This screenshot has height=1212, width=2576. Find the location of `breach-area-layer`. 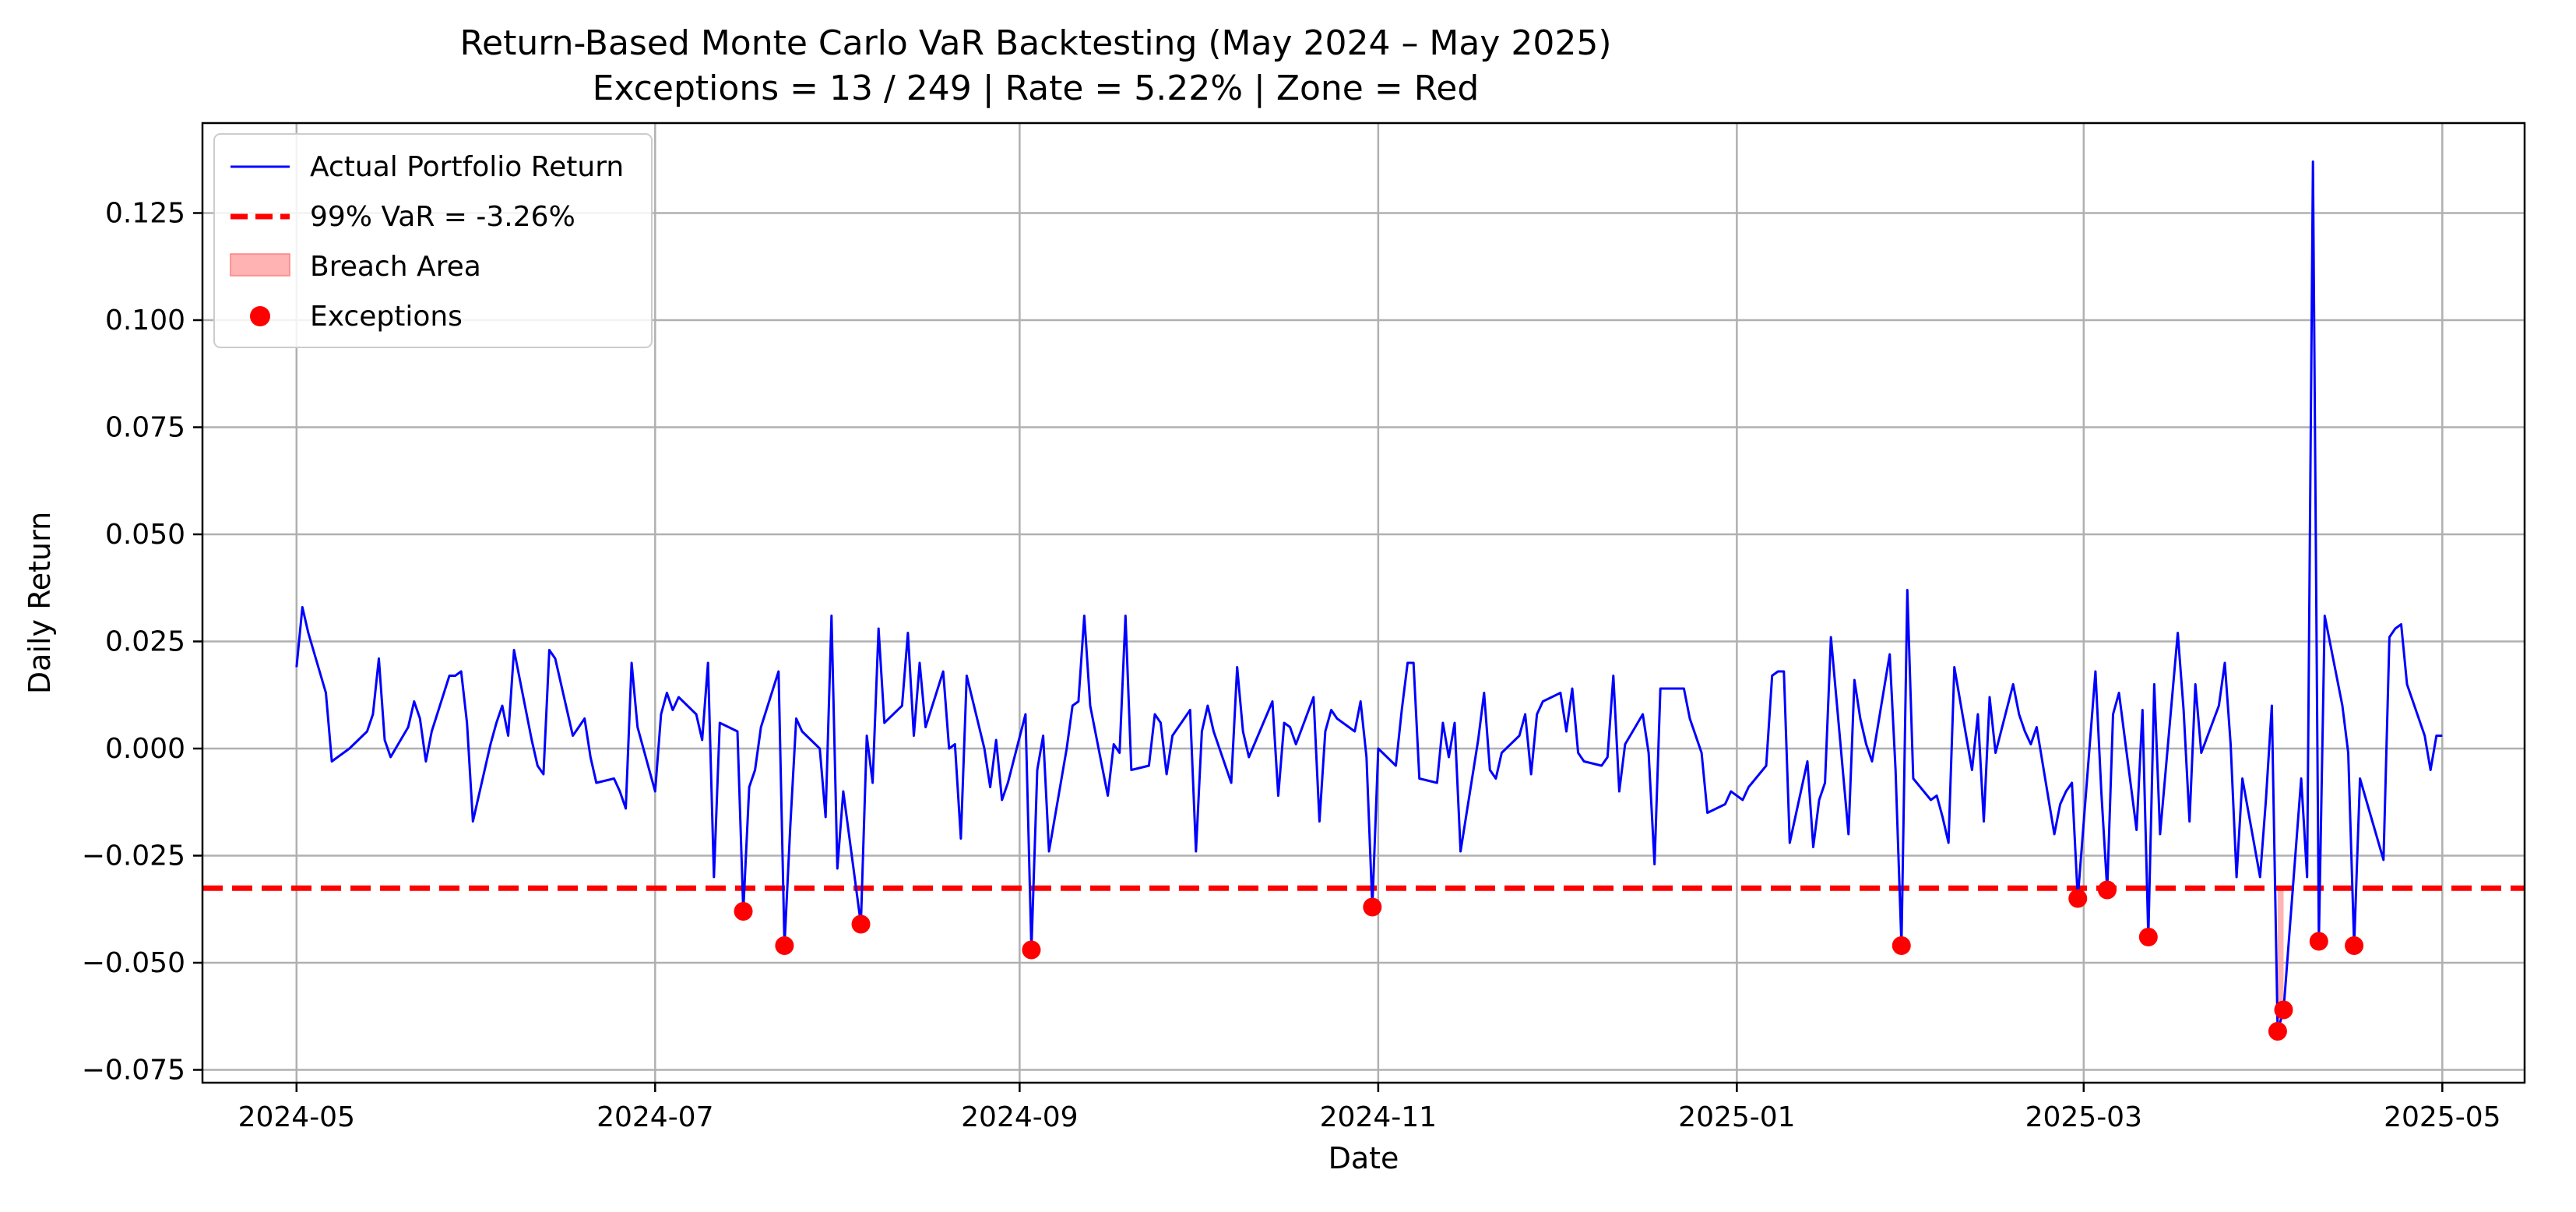

breach-area-layer is located at coordinates (2280, 960).